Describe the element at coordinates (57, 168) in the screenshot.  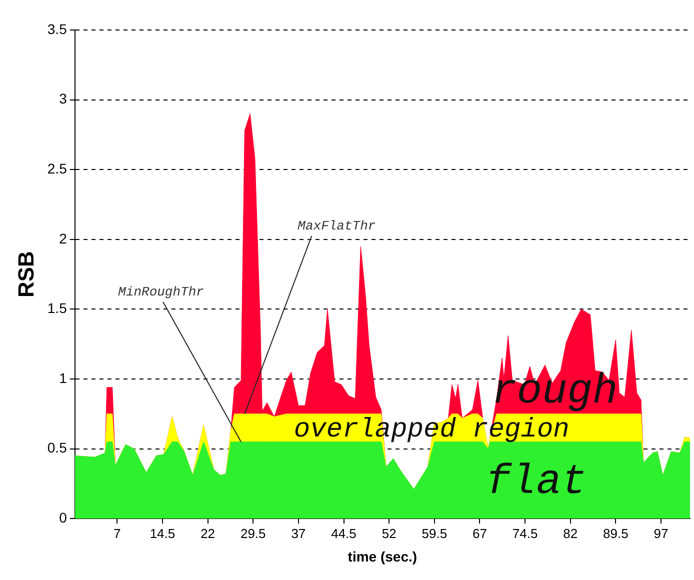
I see `y-tick-label: 2.5` at that location.